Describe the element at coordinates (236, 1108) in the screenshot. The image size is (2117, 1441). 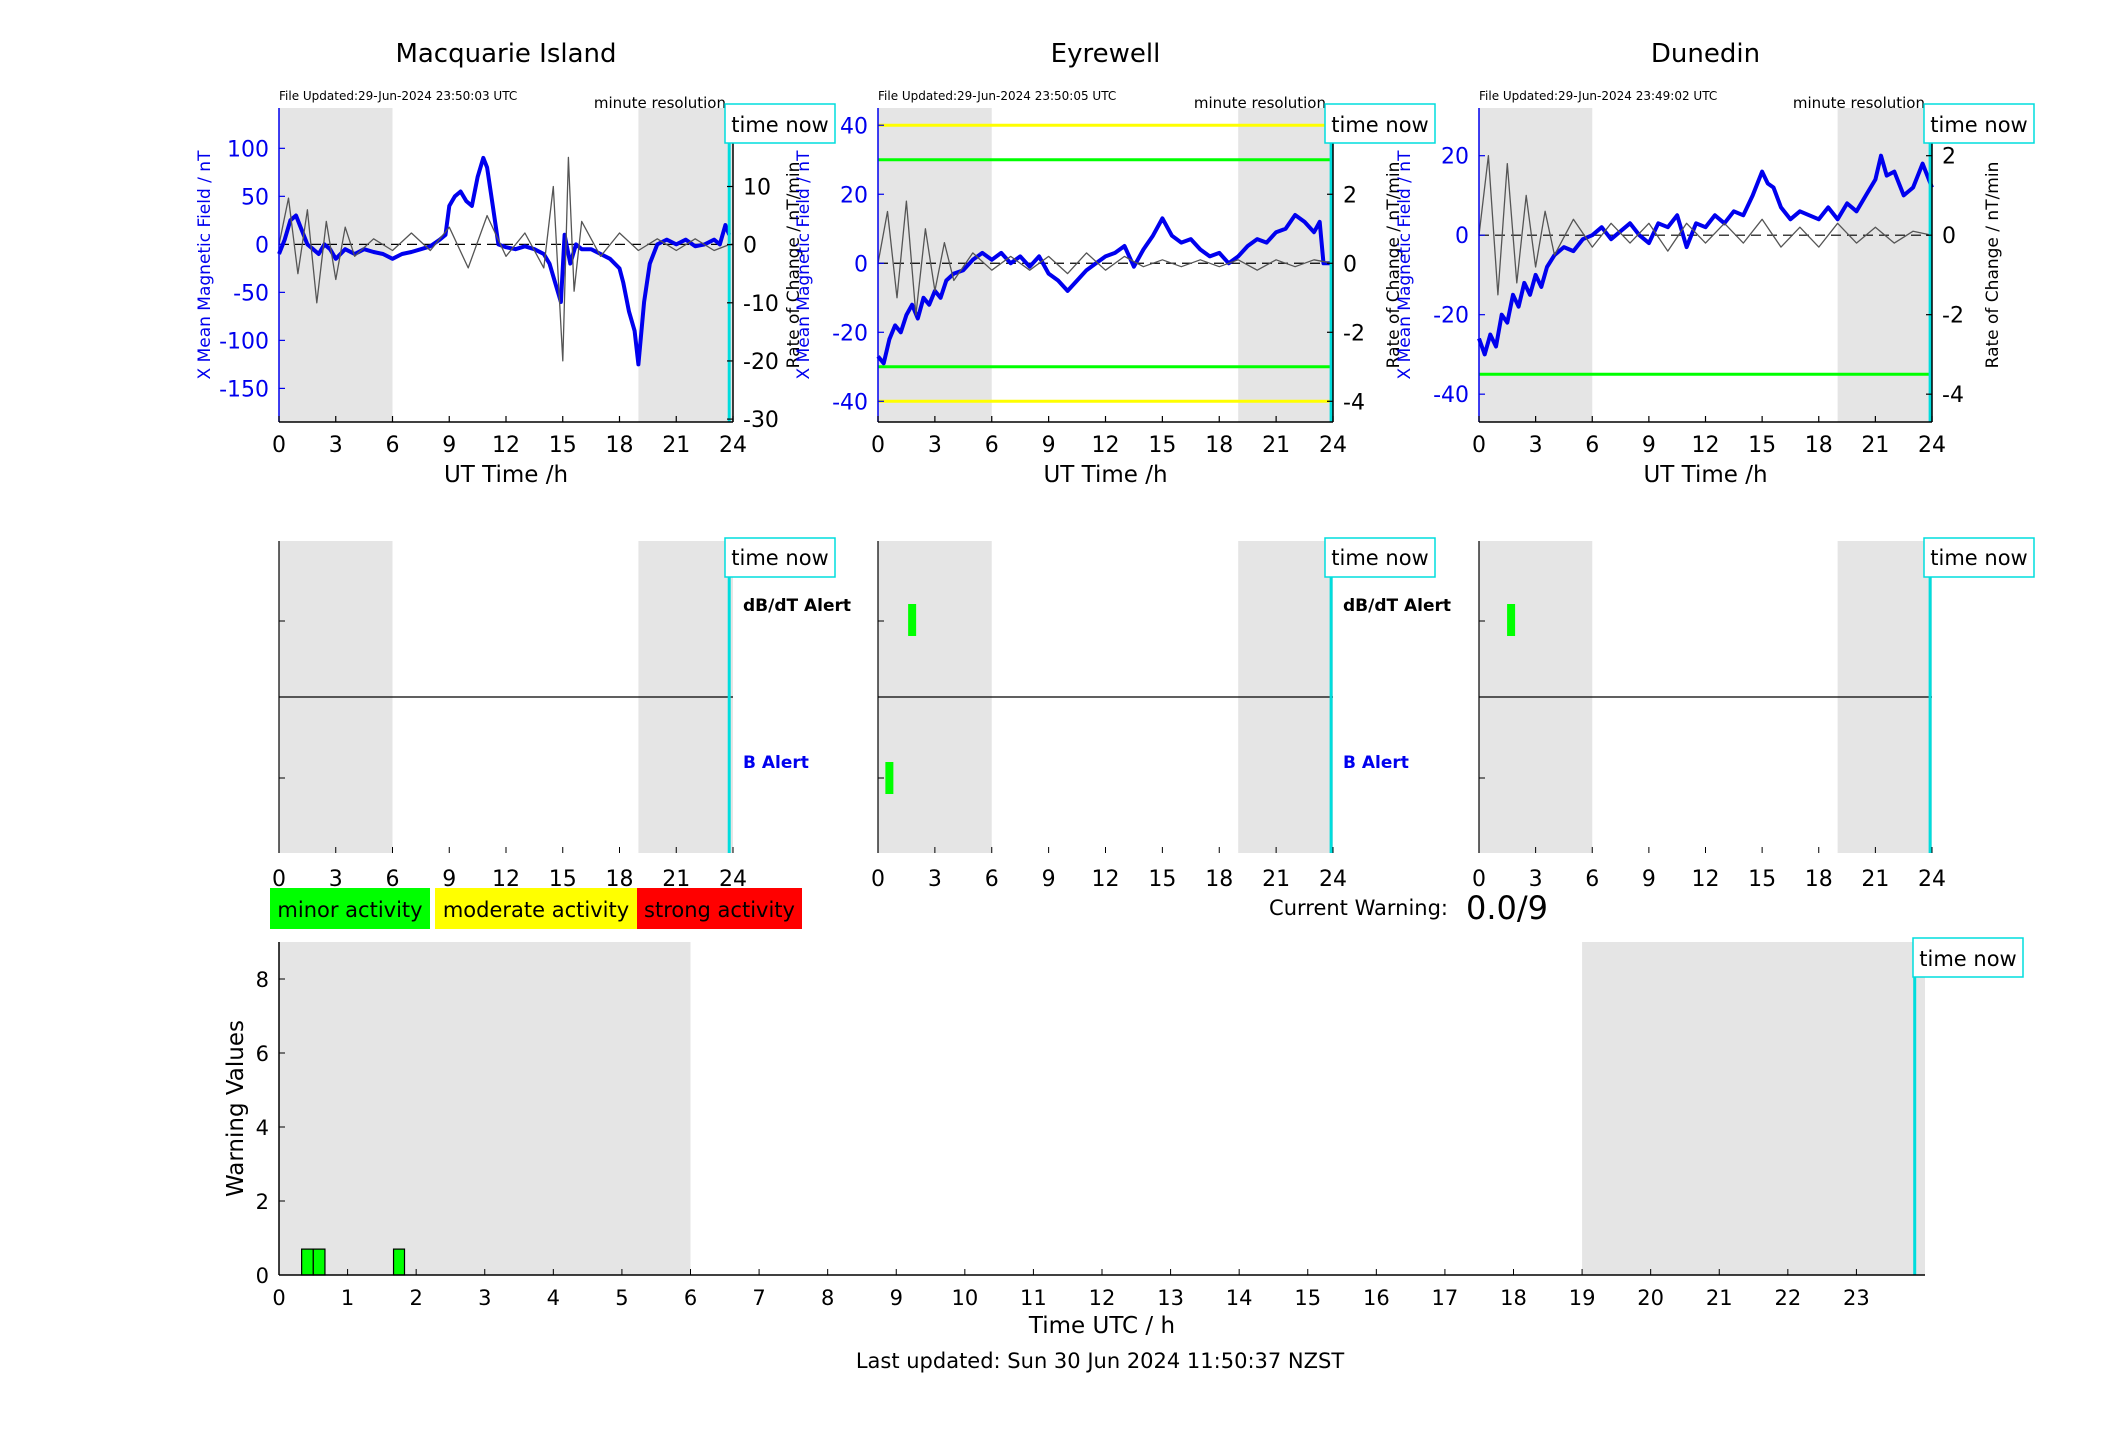
I see `y-axis-label: Warning Values` at that location.